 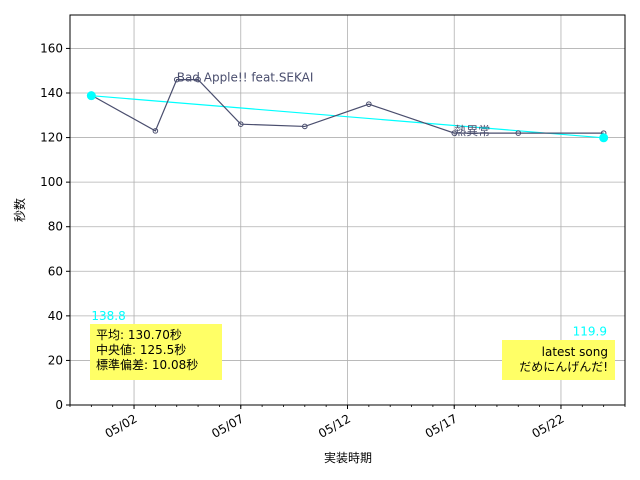 I want to click on trend-start-label: 138.8, so click(x=108, y=316).